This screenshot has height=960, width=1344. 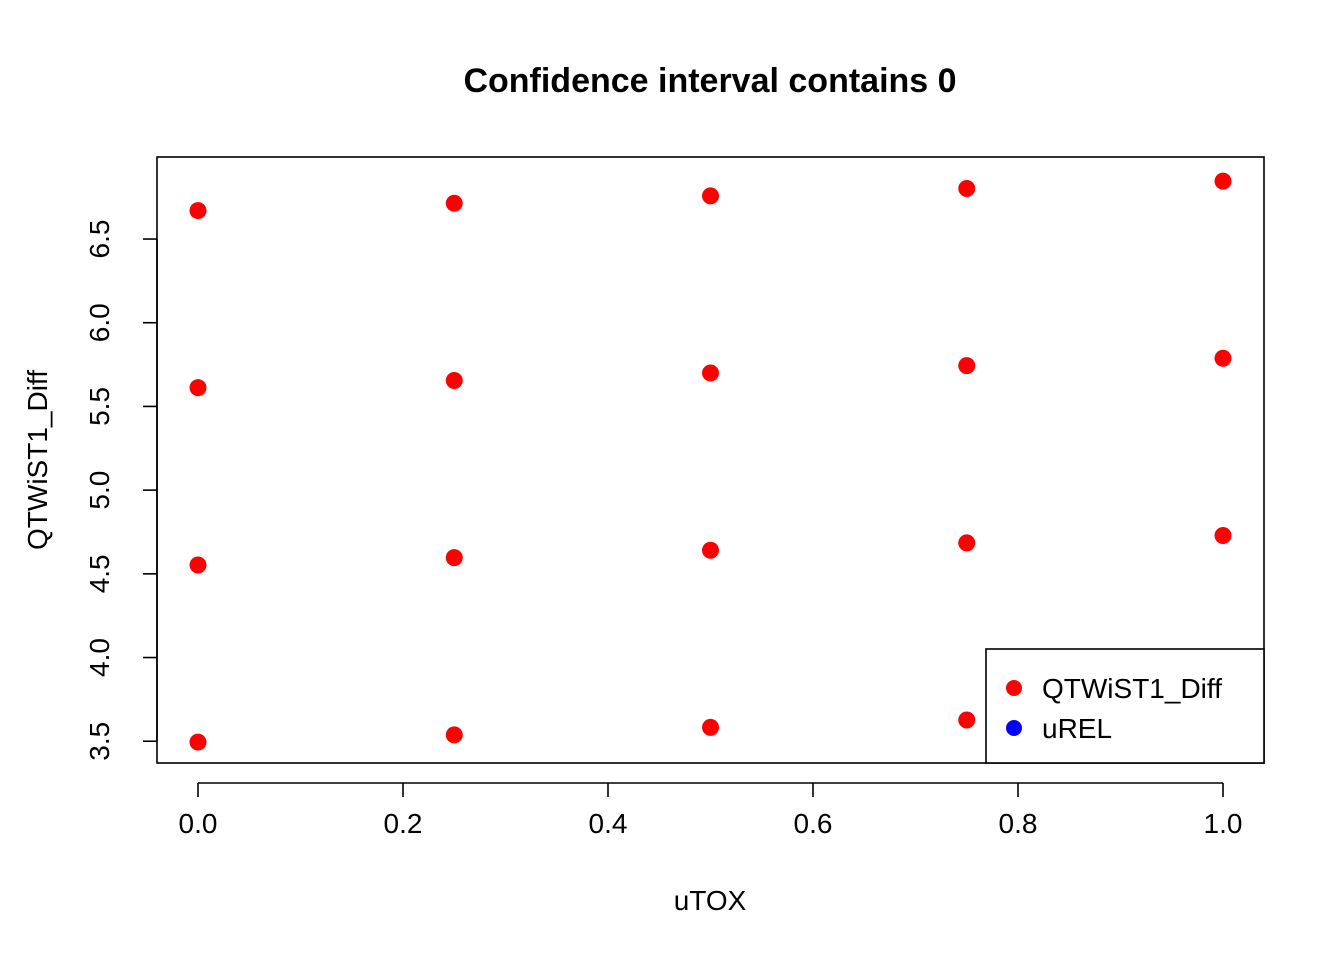 I want to click on y-tick-label: 5.0, so click(x=99, y=490).